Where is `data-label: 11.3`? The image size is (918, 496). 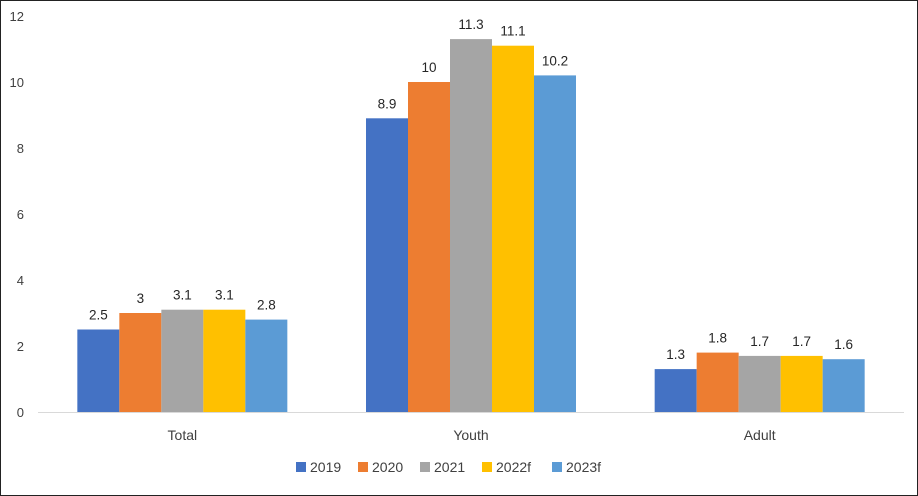 data-label: 11.3 is located at coordinates (470, 24).